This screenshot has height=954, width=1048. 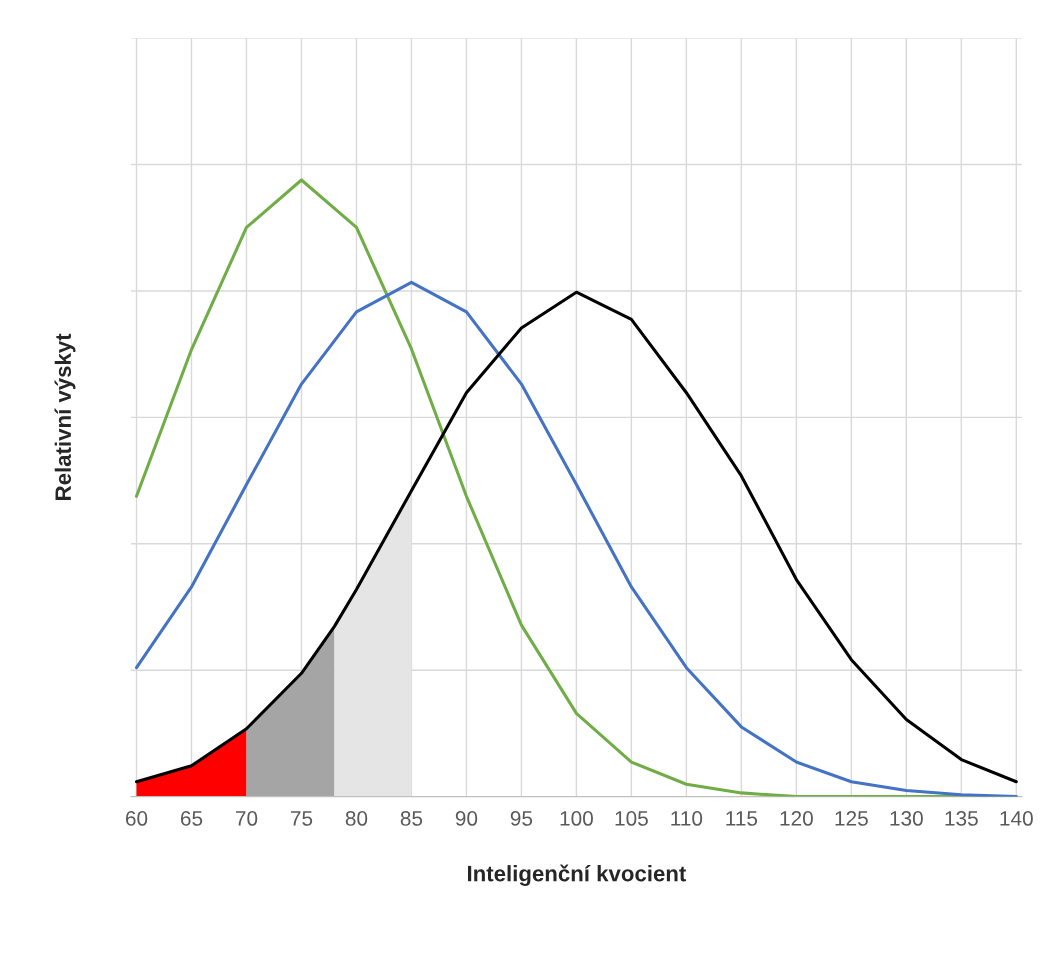 What do you see at coordinates (796, 818) in the screenshot?
I see `x-tick-label: 120` at bounding box center [796, 818].